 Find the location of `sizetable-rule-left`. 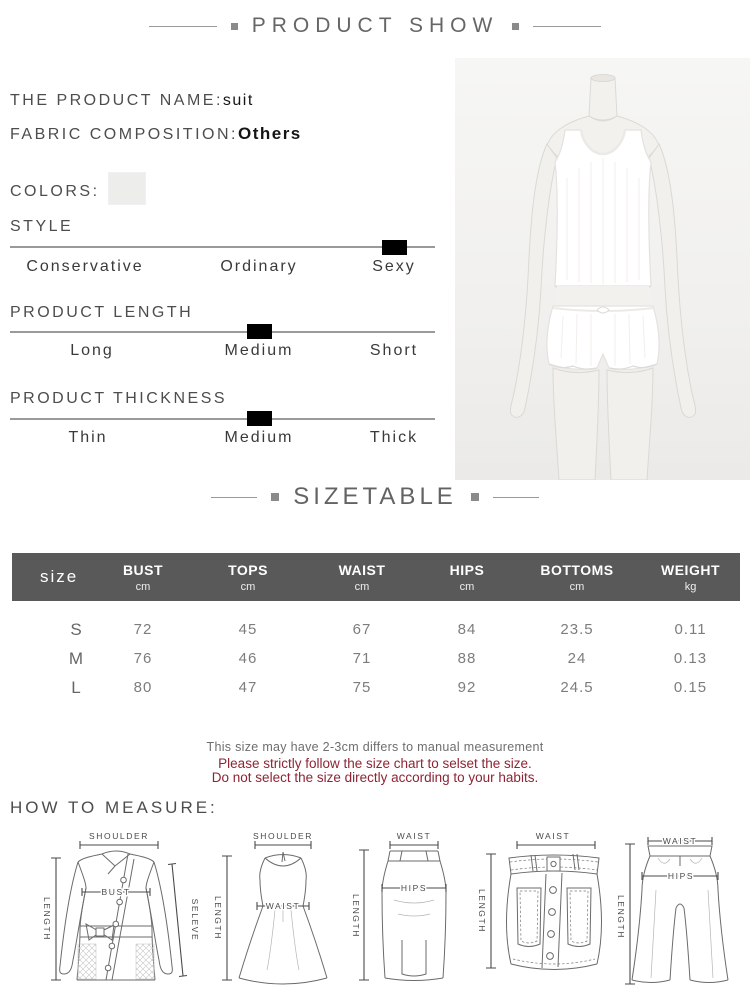

sizetable-rule-left is located at coordinates (234, 497).